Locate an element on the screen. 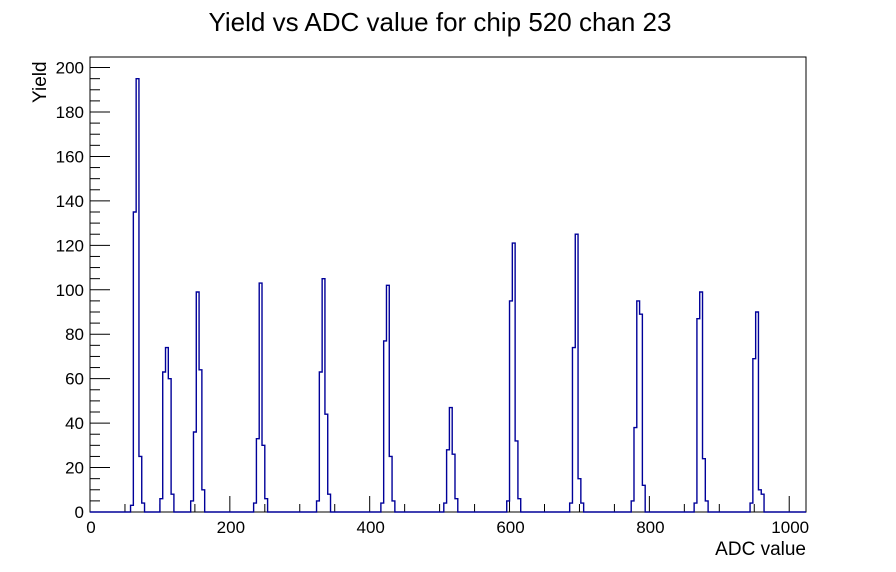 This screenshot has width=896, height=572. x-tick-label: 1000 is located at coordinates (790, 527).